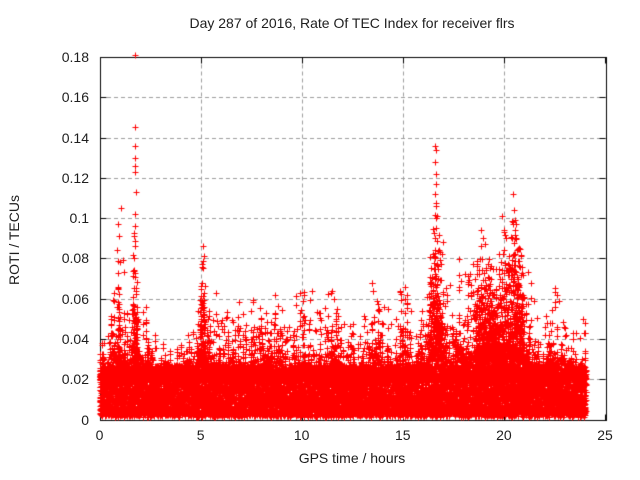  Describe the element at coordinates (504, 435) in the screenshot. I see `x-tick-label: 20` at that location.